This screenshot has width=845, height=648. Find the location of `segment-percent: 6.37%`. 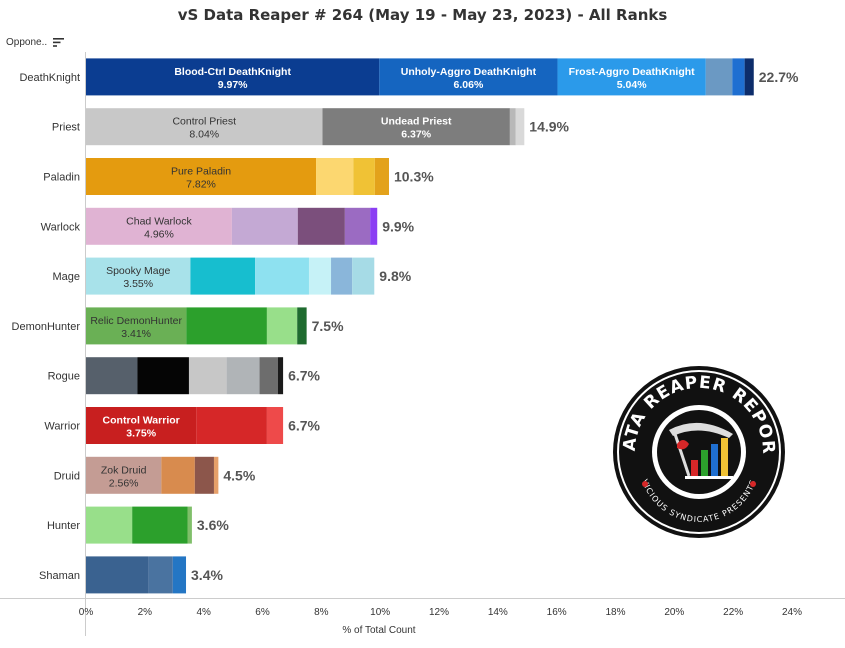

segment-percent: 6.37% is located at coordinates (416, 135).